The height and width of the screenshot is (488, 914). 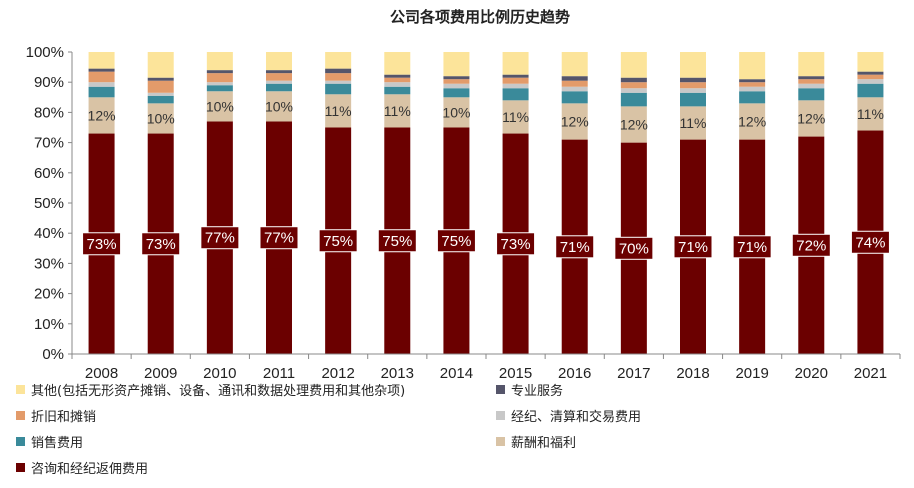 I want to click on legend-item-depreciation: 折旧和摊销, so click(x=56, y=415).